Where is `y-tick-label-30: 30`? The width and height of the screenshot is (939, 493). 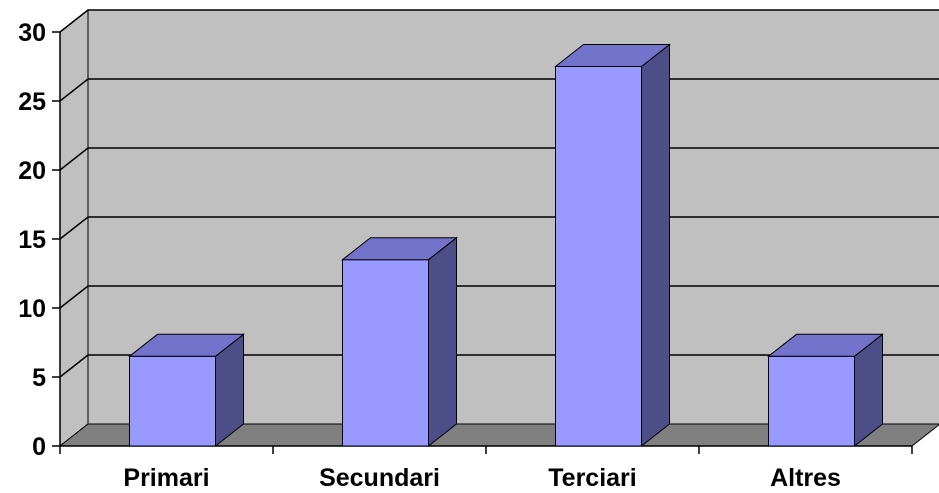
y-tick-label-30: 30 is located at coordinates (32, 33).